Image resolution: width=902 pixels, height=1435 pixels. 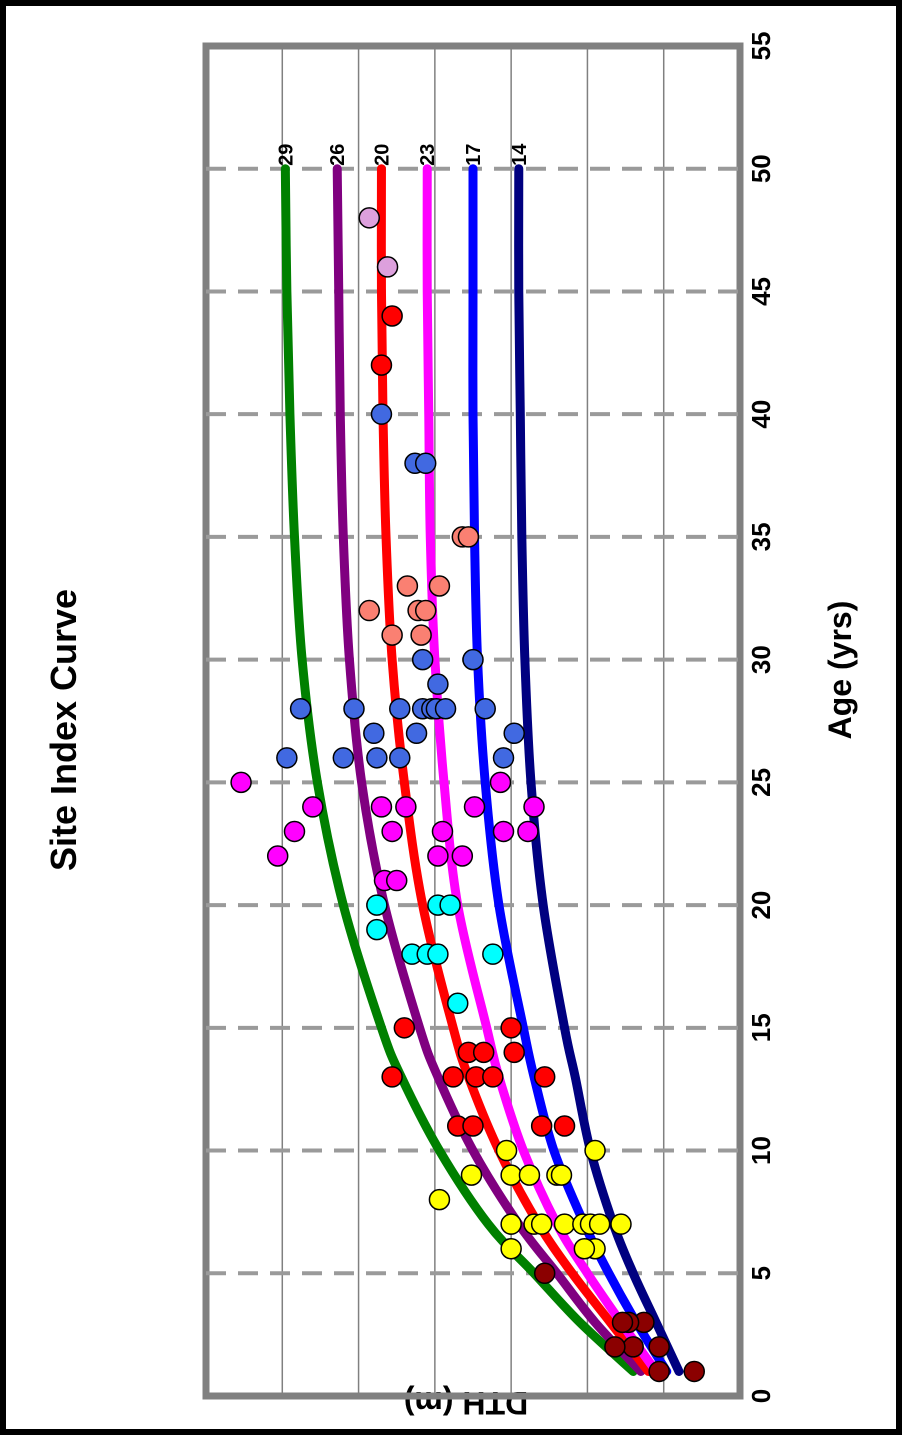 I want to click on x-tick-label: 40, so click(x=761, y=414).